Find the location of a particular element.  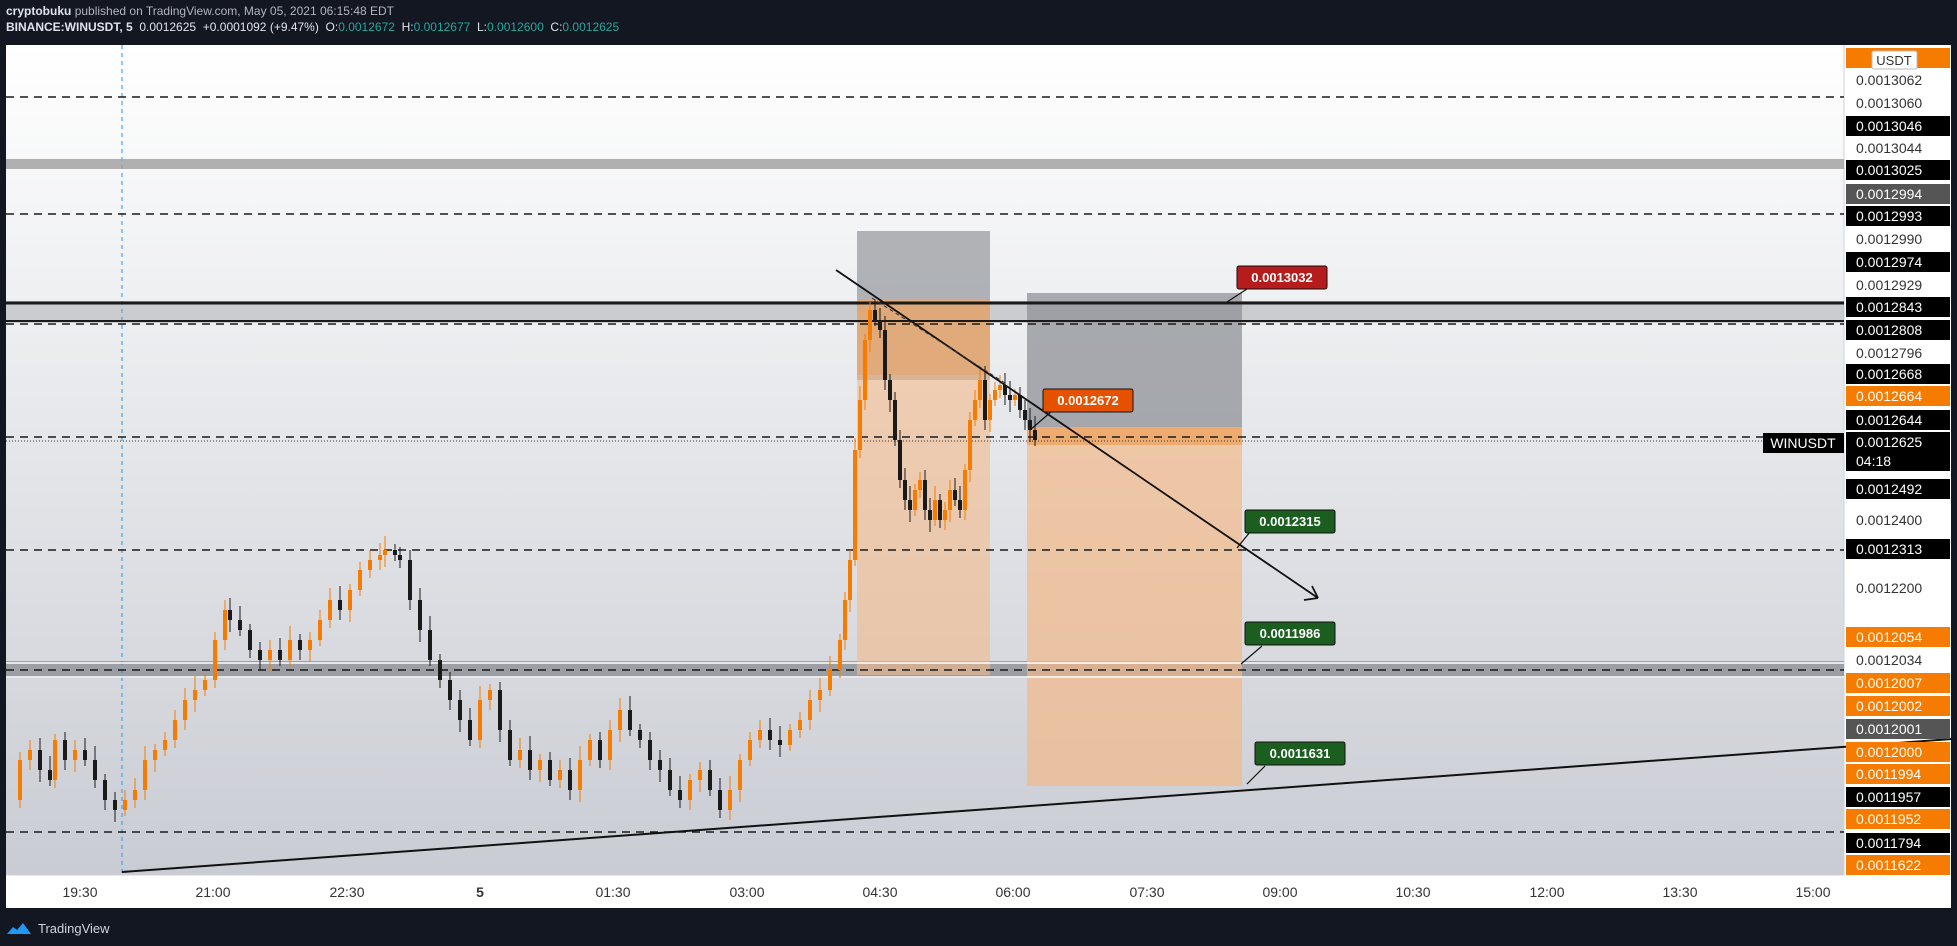

resistance-band is located at coordinates (925, 164).